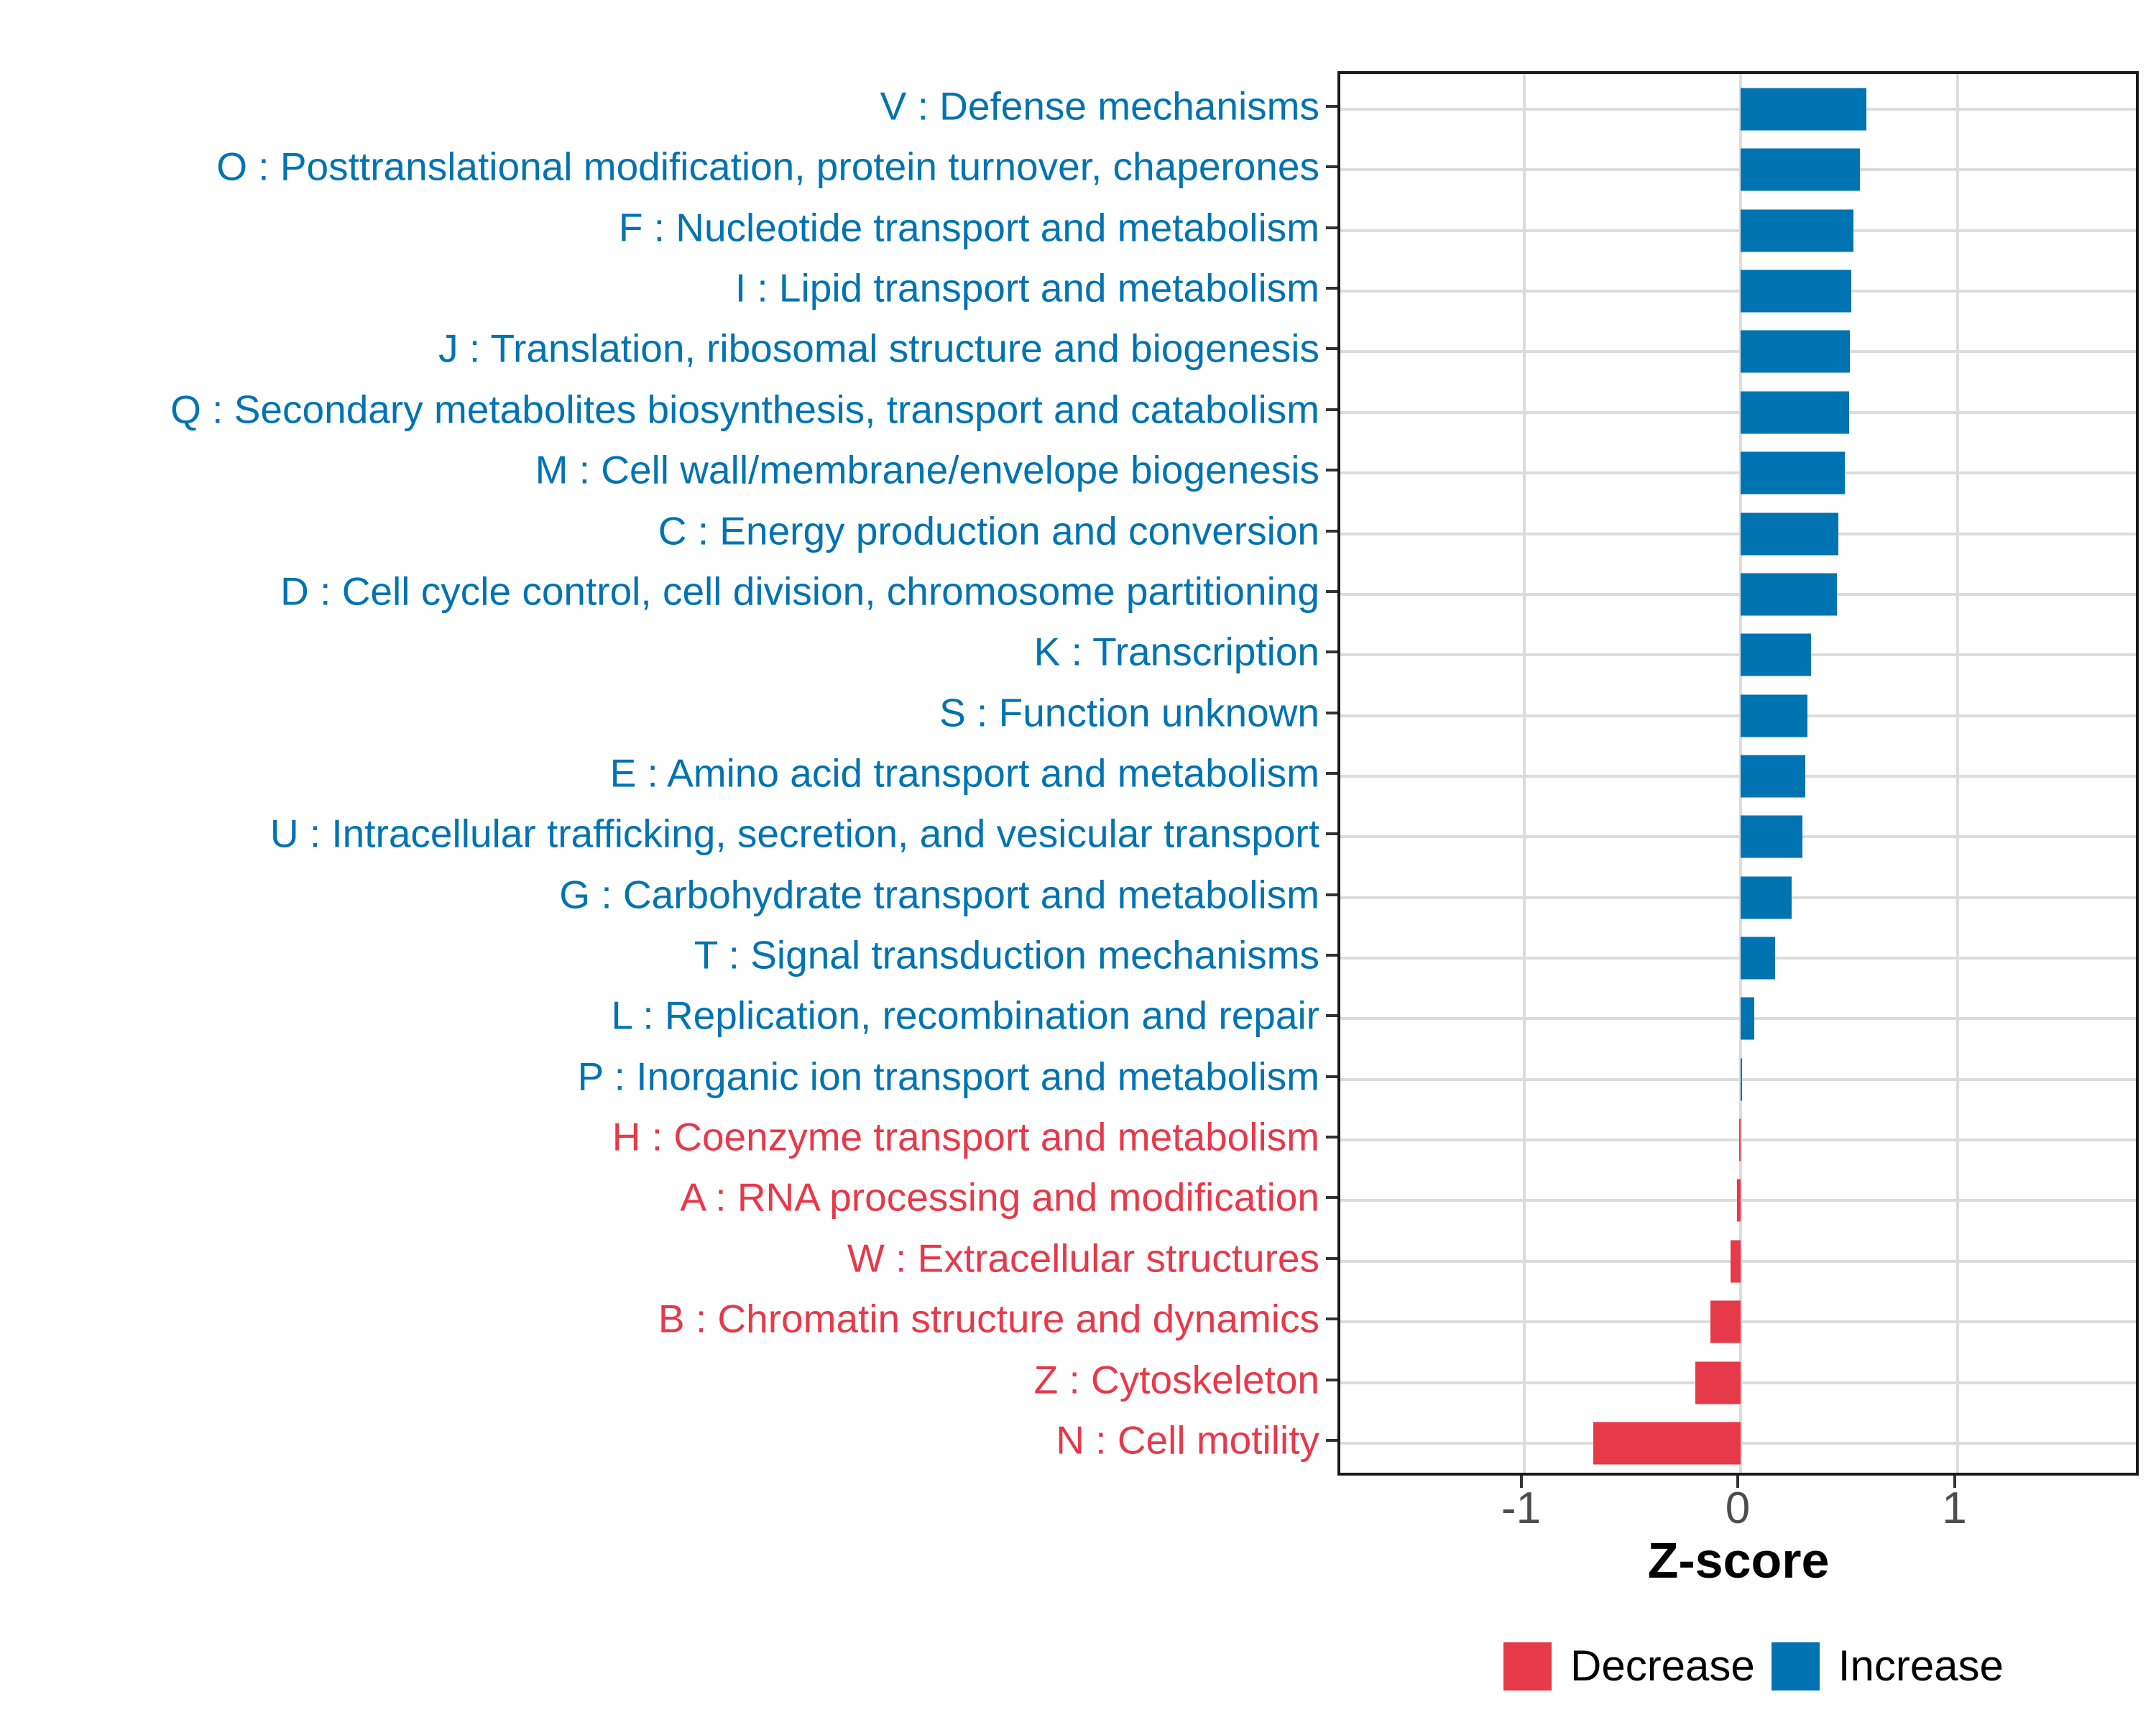 This screenshot has height=1725, width=2156. I want to click on bar-u, so click(1772, 836).